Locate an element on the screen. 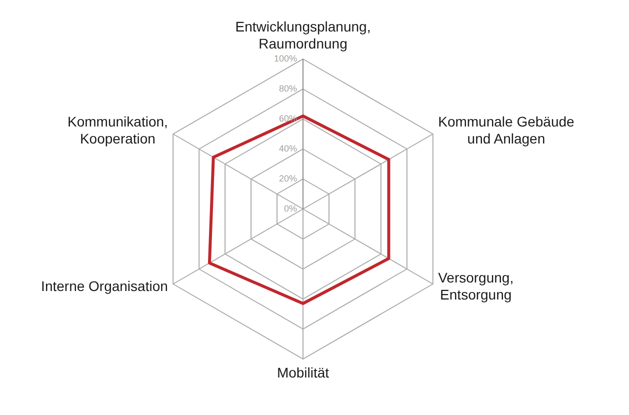 The image size is (629, 415). y-tick-label: 60% is located at coordinates (287, 118).